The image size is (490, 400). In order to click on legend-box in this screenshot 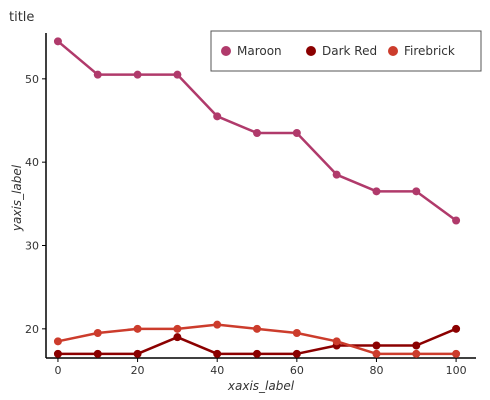, I will do `click(346, 51)`.